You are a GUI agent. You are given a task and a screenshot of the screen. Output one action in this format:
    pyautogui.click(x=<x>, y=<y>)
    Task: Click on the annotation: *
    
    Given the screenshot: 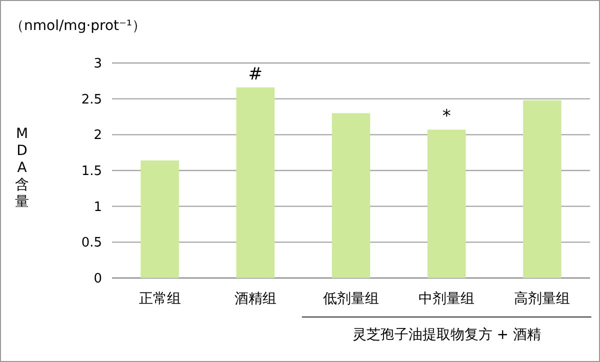 What is the action you would take?
    pyautogui.click(x=446, y=116)
    